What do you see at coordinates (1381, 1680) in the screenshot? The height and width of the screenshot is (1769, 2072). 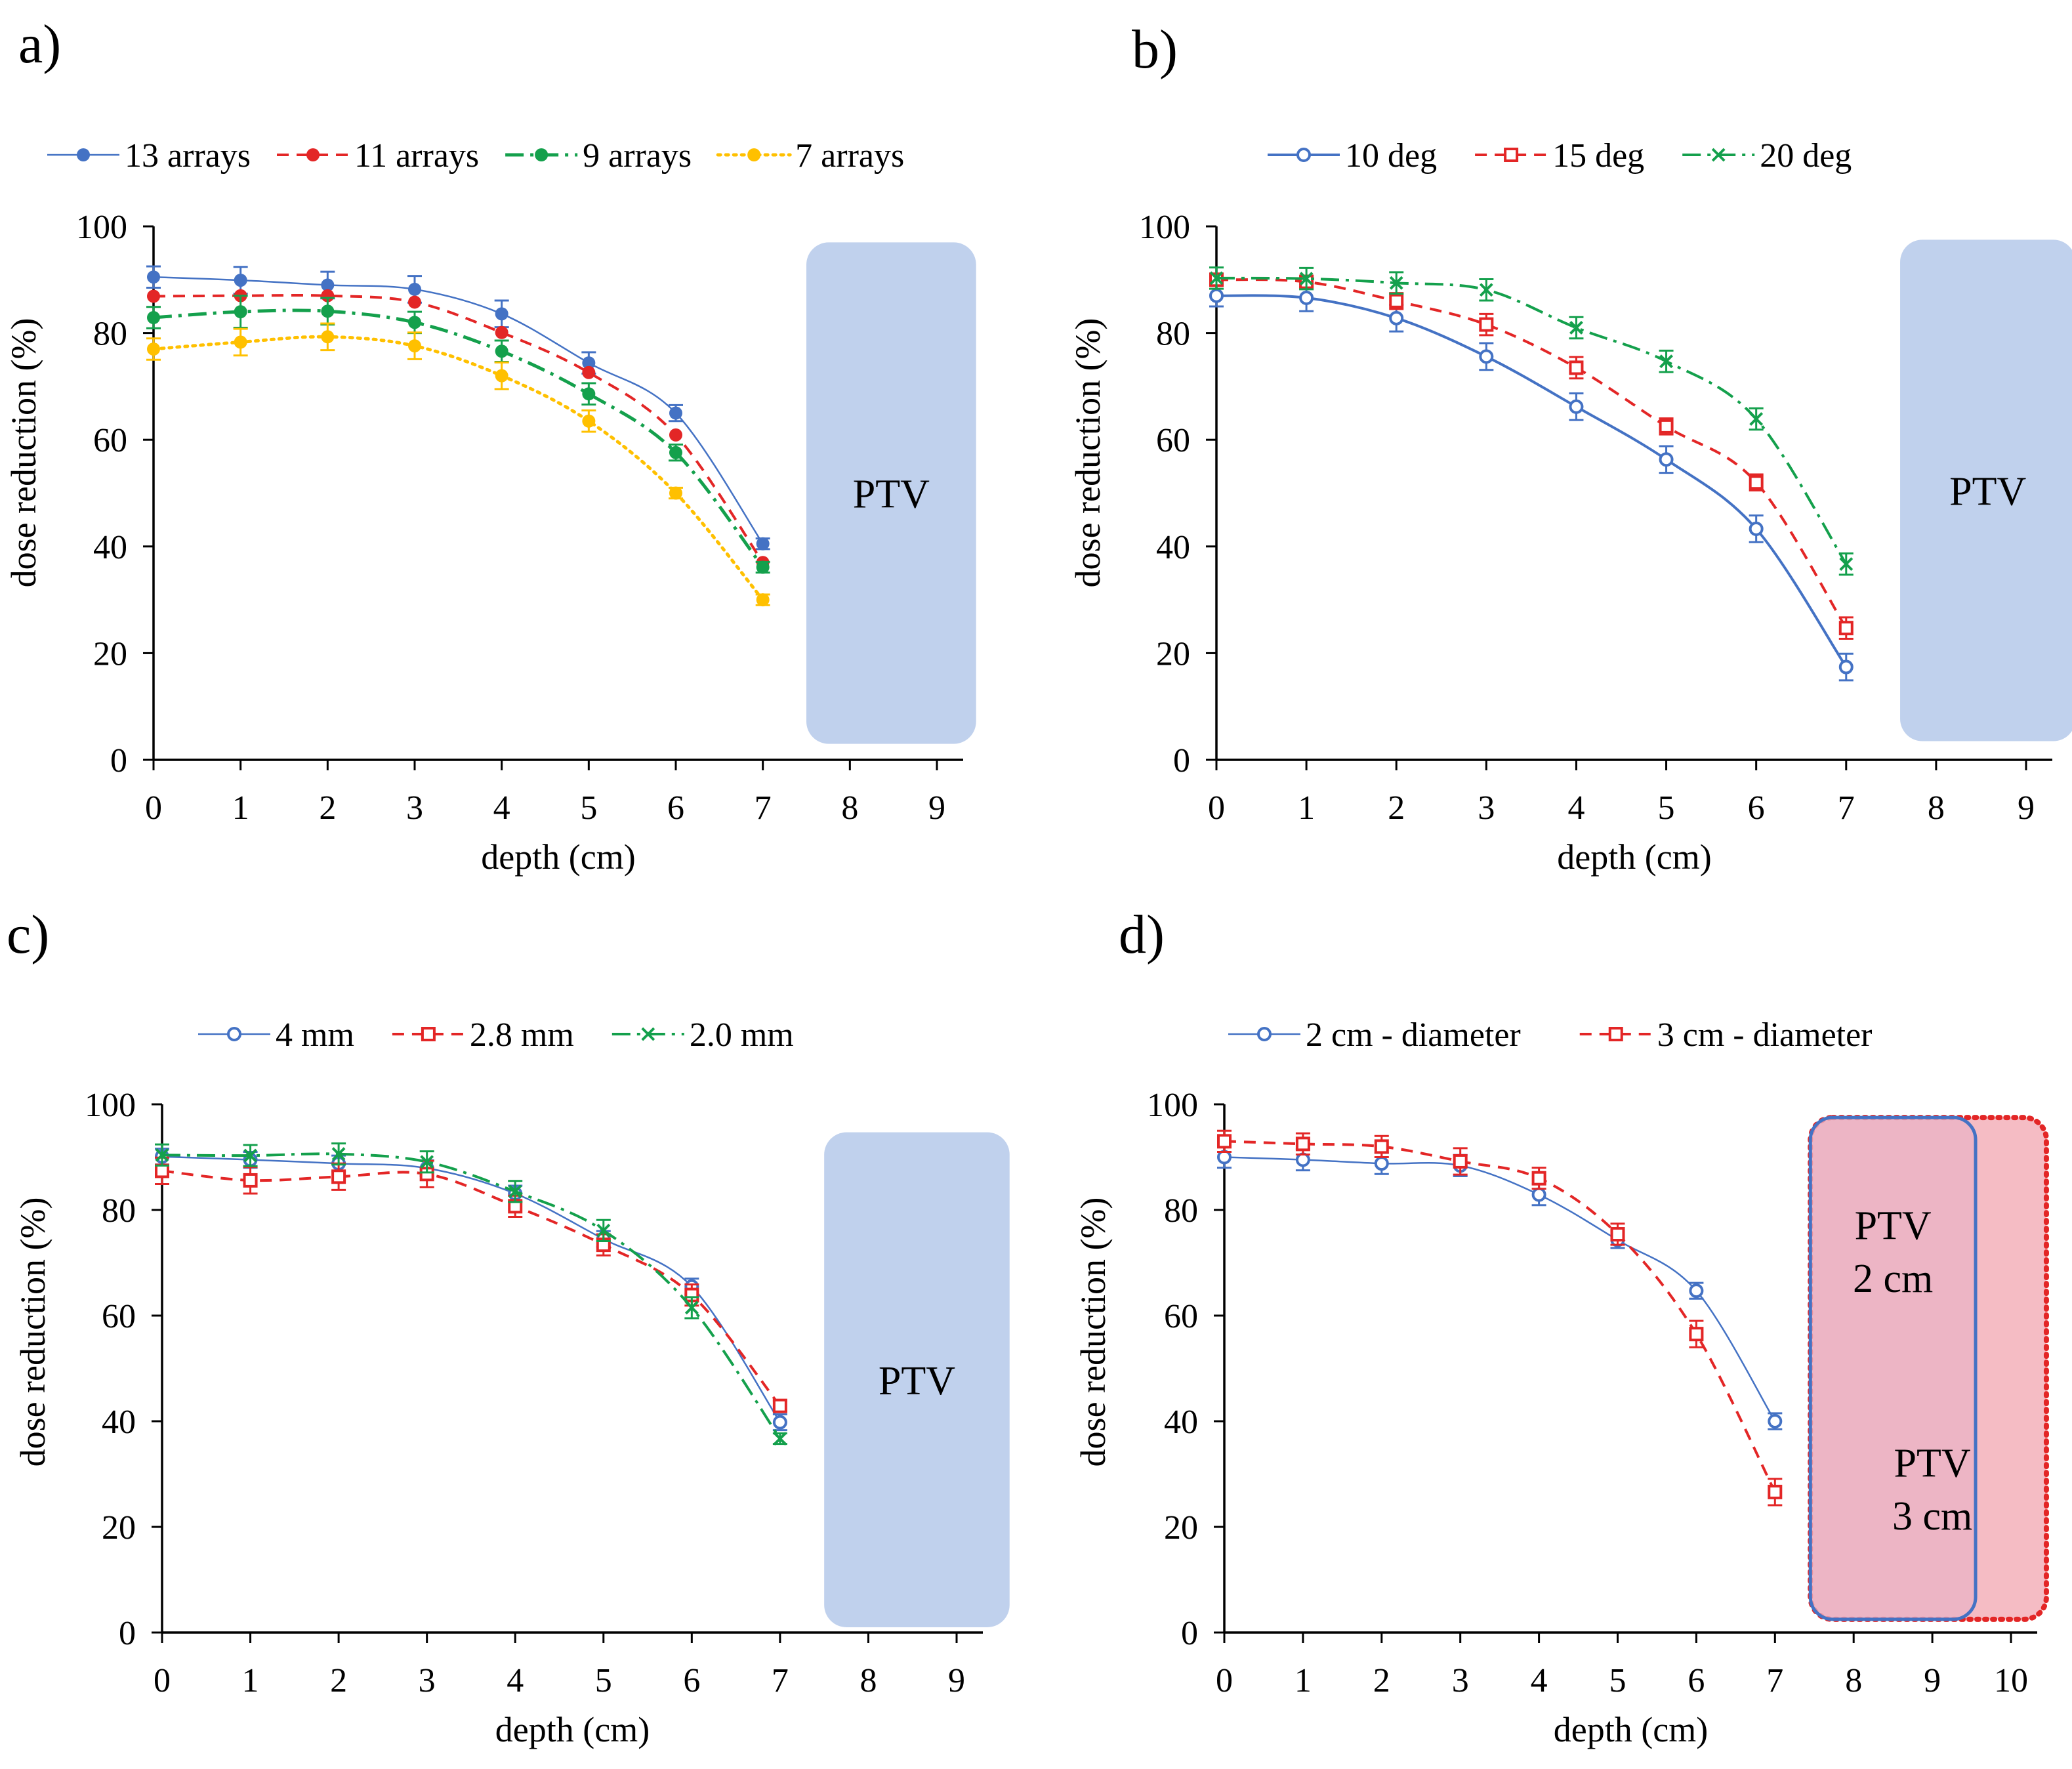 I see `x-tick-label: 2` at bounding box center [1381, 1680].